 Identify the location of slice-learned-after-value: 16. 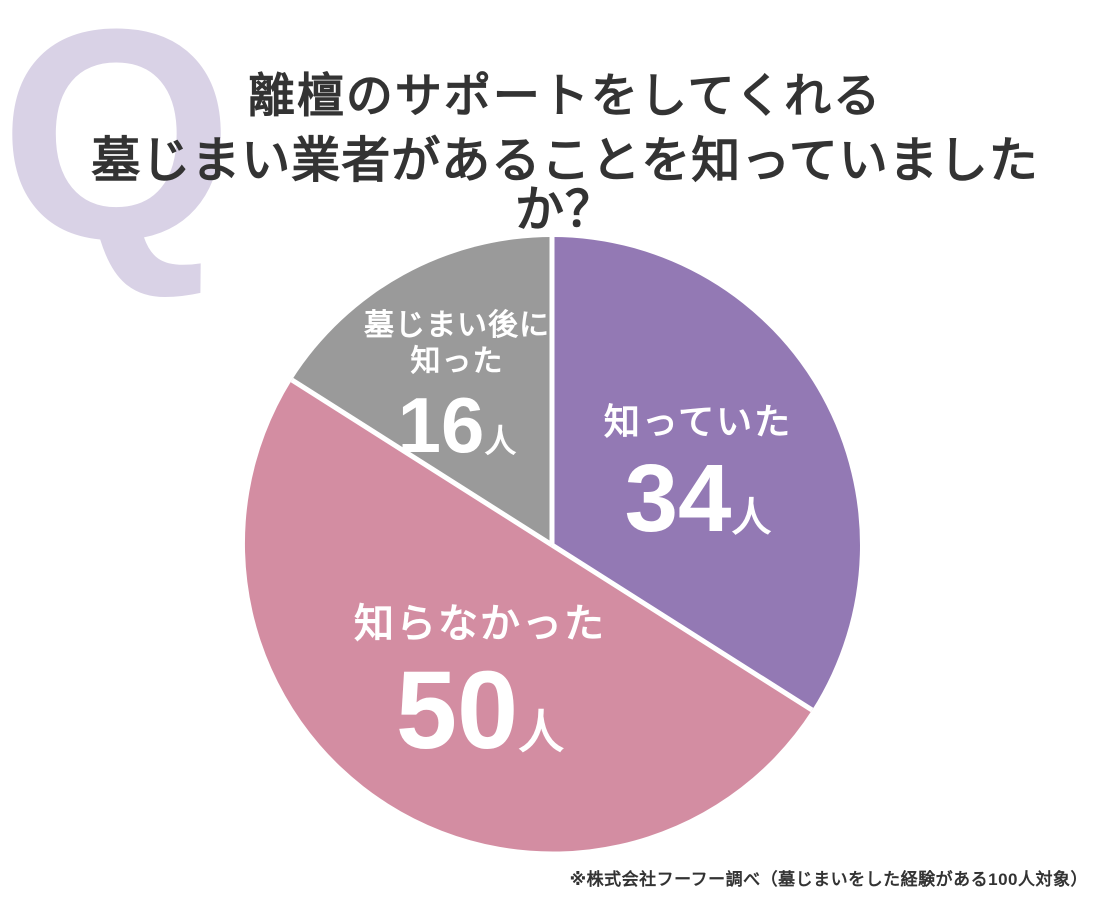
(441, 425).